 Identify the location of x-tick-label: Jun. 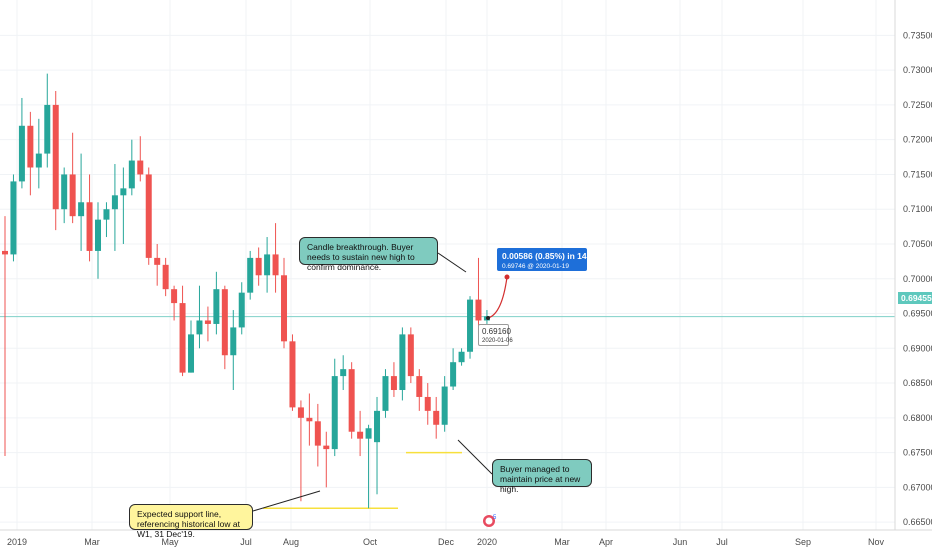
(680, 542).